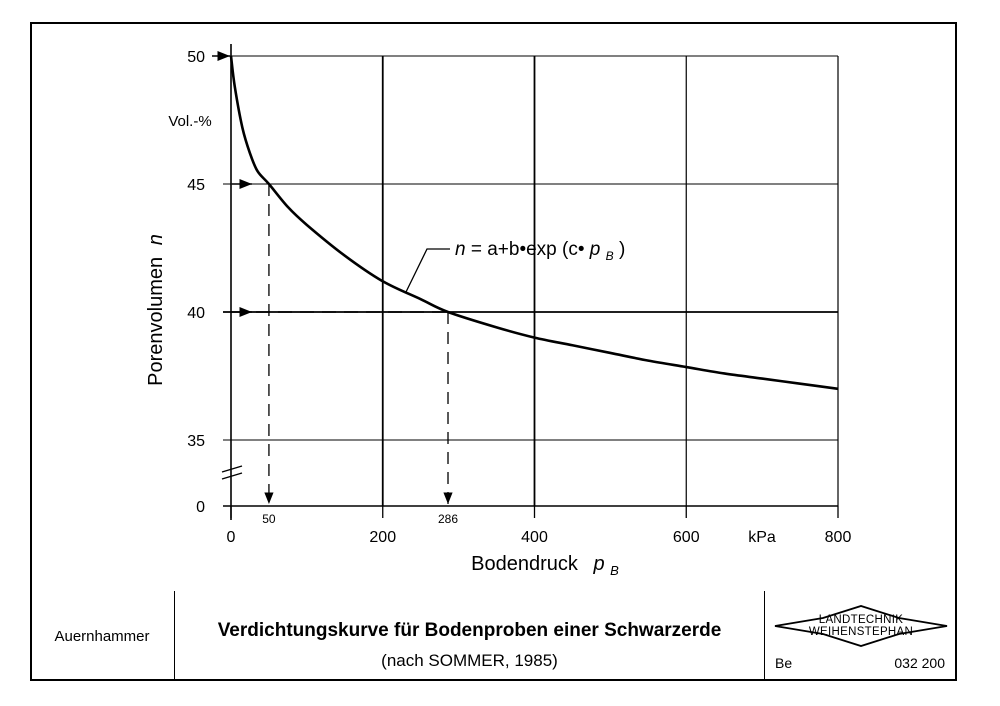 The width and height of the screenshot is (1000, 706). What do you see at coordinates (189, 121) in the screenshot?
I see `y-unit-label: Vol.-%` at bounding box center [189, 121].